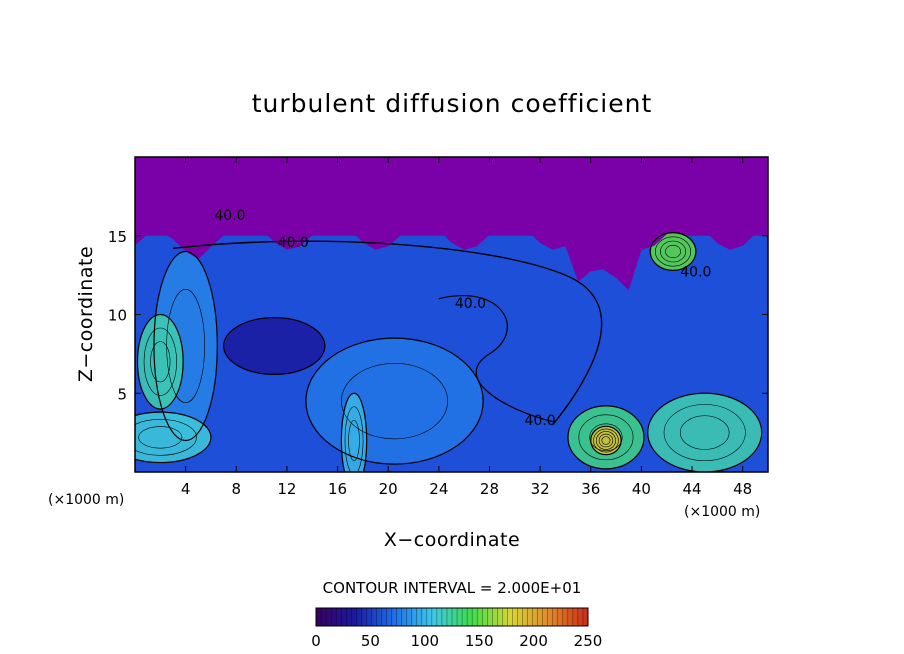 This screenshot has height=654, width=904. I want to click on y-tick-label: 10, so click(117, 316).